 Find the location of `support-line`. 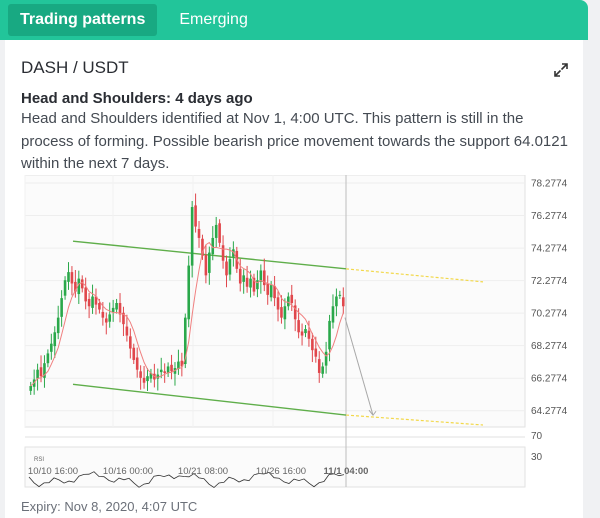

support-line is located at coordinates (209, 399).